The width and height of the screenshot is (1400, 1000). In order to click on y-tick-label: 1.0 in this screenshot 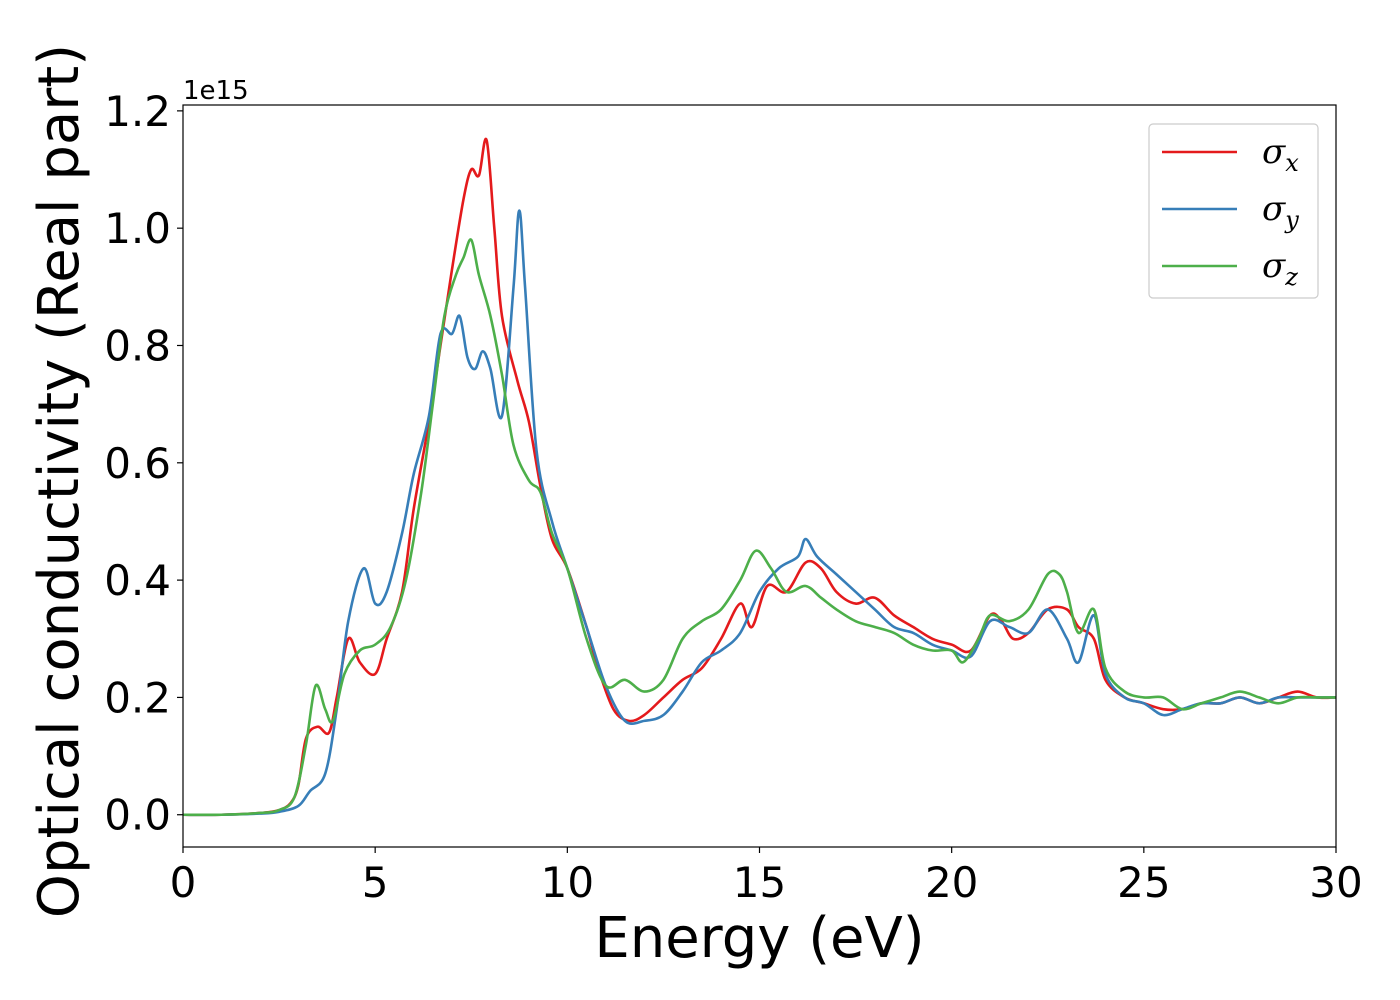, I will do `click(137, 228)`.